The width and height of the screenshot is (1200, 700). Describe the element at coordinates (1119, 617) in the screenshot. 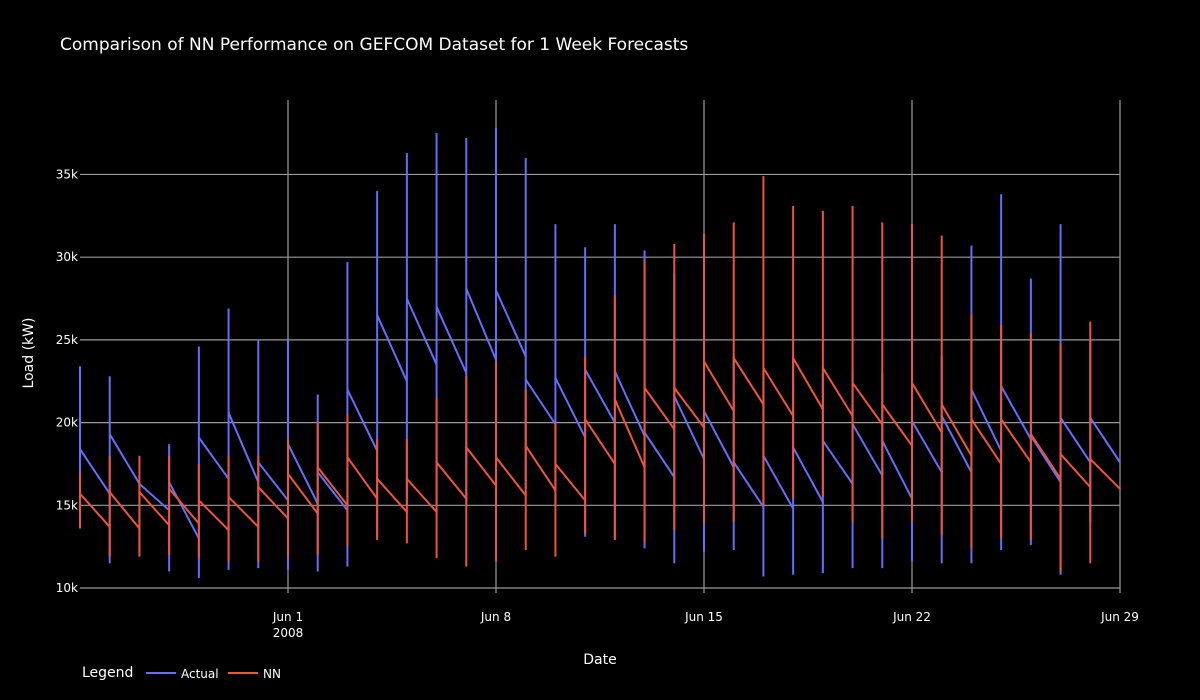

I see `x-tick-label: Jun 29` at that location.